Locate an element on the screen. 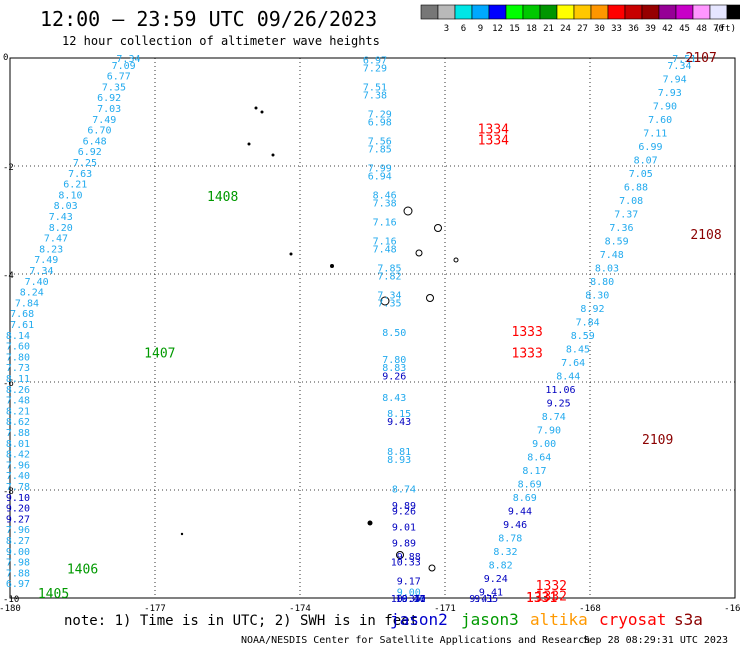  wave-height-label: 8.81 is located at coordinates (399, 452).